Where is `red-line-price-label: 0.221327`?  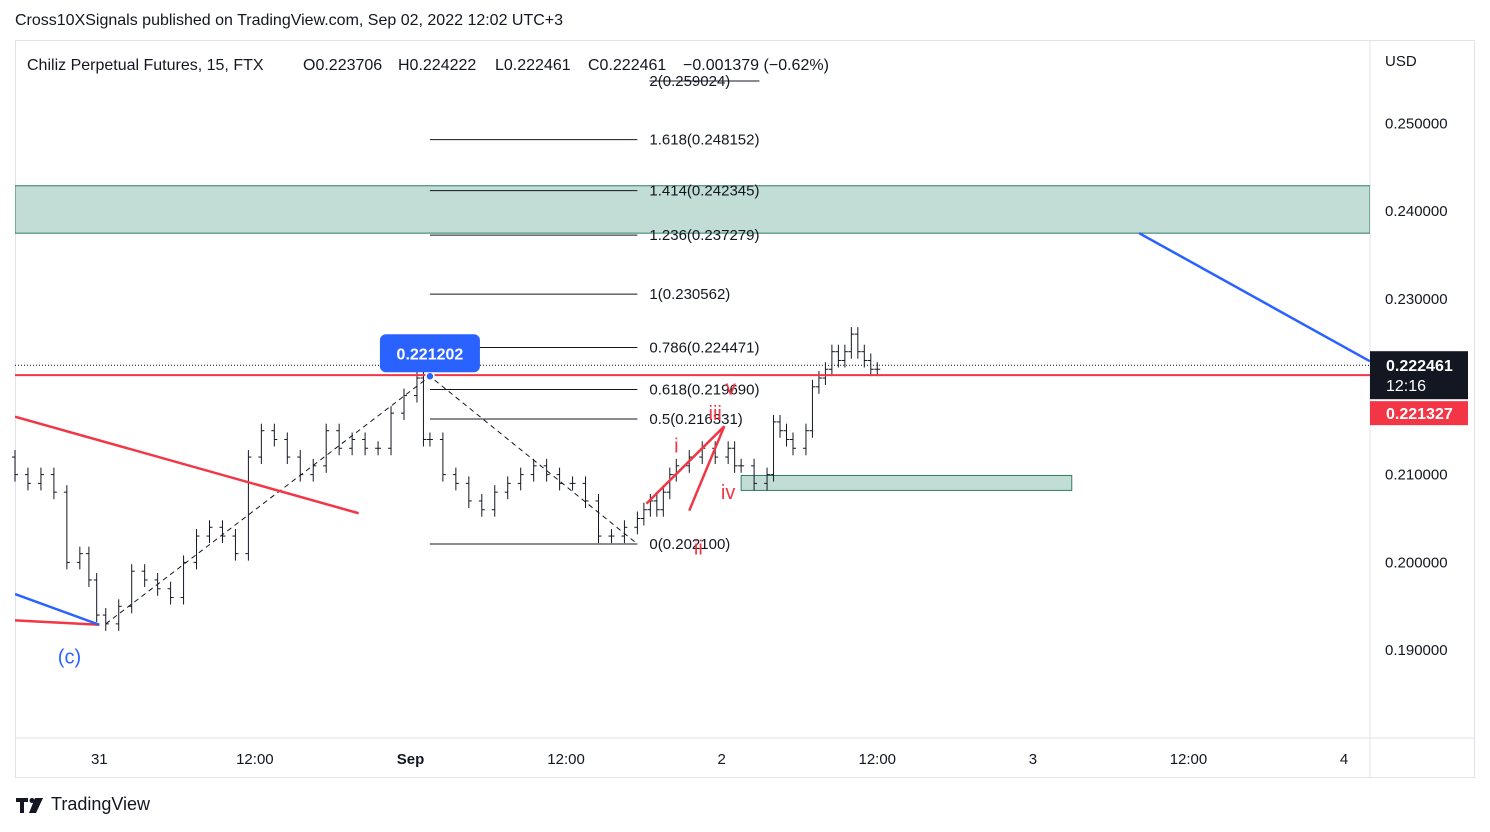
red-line-price-label: 0.221327 is located at coordinates (1419, 414).